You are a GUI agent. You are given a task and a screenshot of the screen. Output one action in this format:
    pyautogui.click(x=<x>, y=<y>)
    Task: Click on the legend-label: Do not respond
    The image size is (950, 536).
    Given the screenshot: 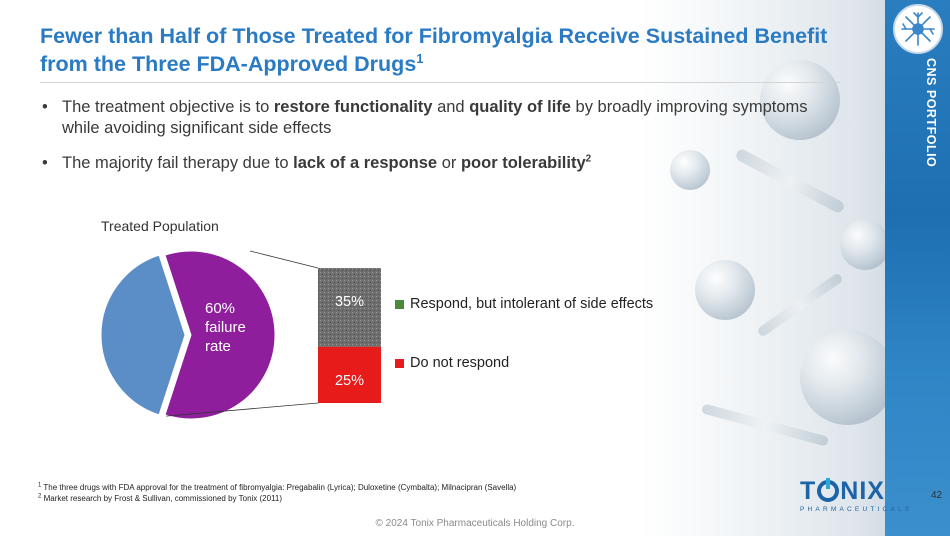 What is the action you would take?
    pyautogui.click(x=460, y=363)
    